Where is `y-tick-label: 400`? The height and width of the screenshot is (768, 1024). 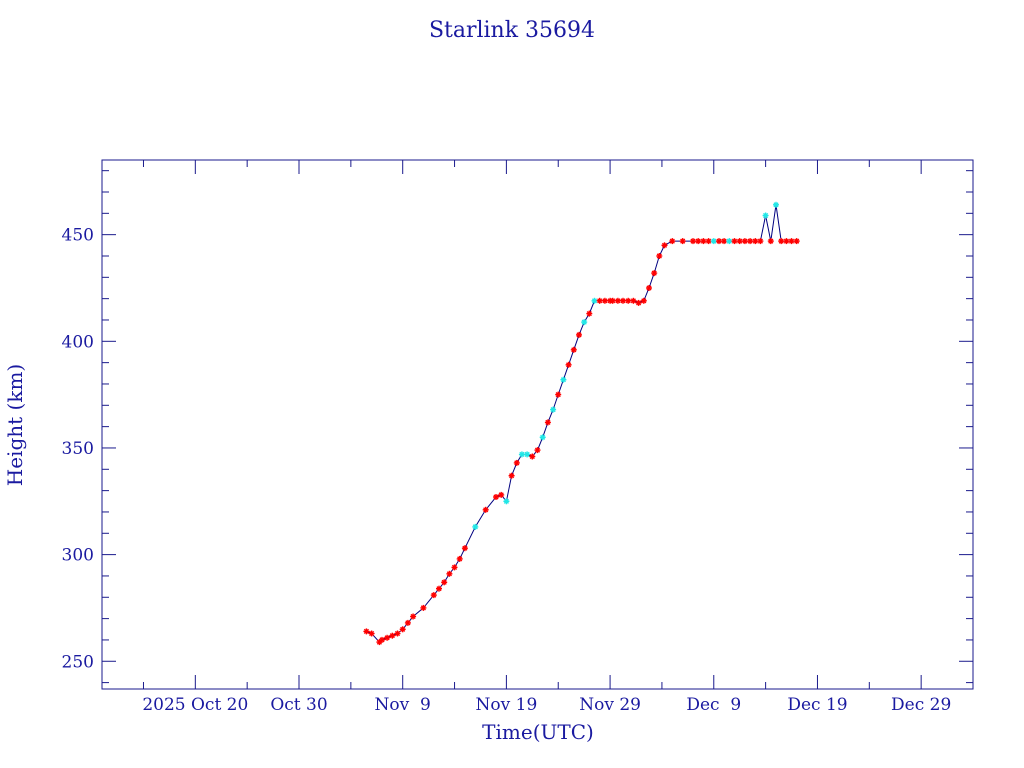 y-tick-label: 400 is located at coordinates (78, 342).